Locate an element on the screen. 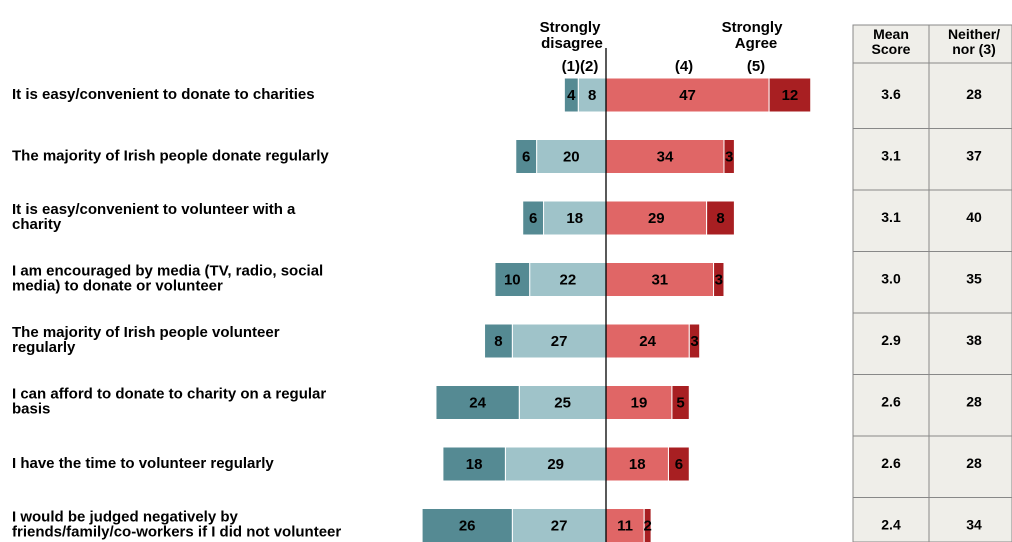 The height and width of the screenshot is (542, 1012). data-label: 26 is located at coordinates (467, 526).